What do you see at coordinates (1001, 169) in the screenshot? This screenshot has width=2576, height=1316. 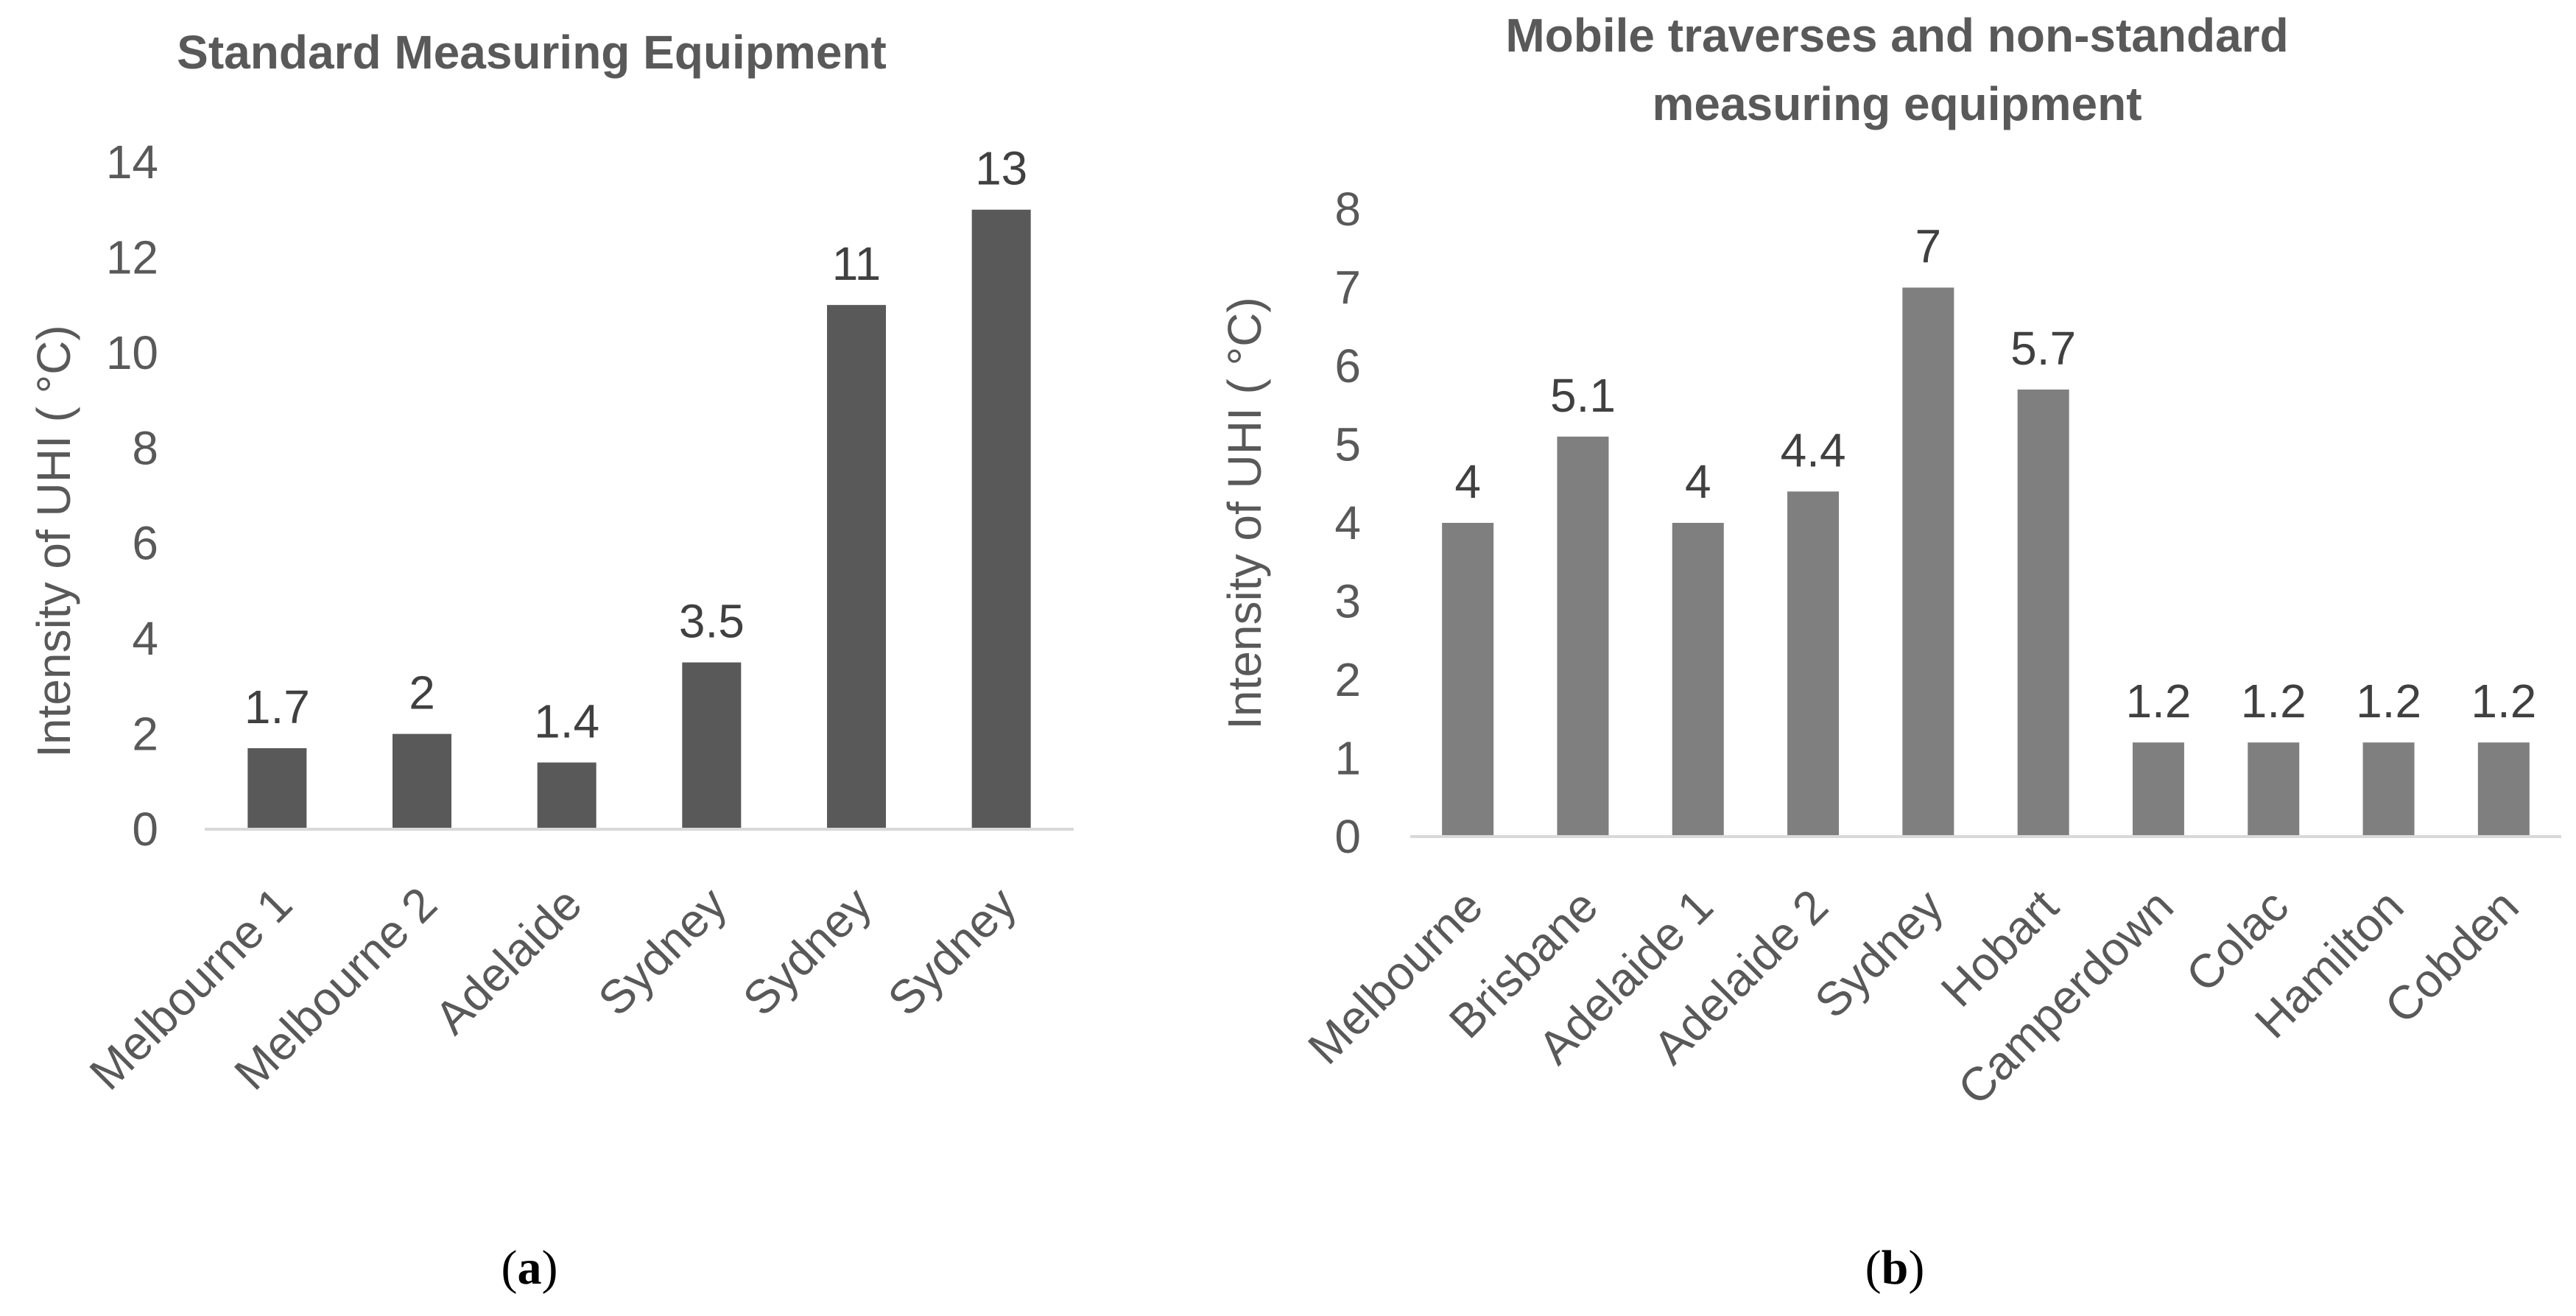 I see `chart-a-data-label: 13` at bounding box center [1001, 169].